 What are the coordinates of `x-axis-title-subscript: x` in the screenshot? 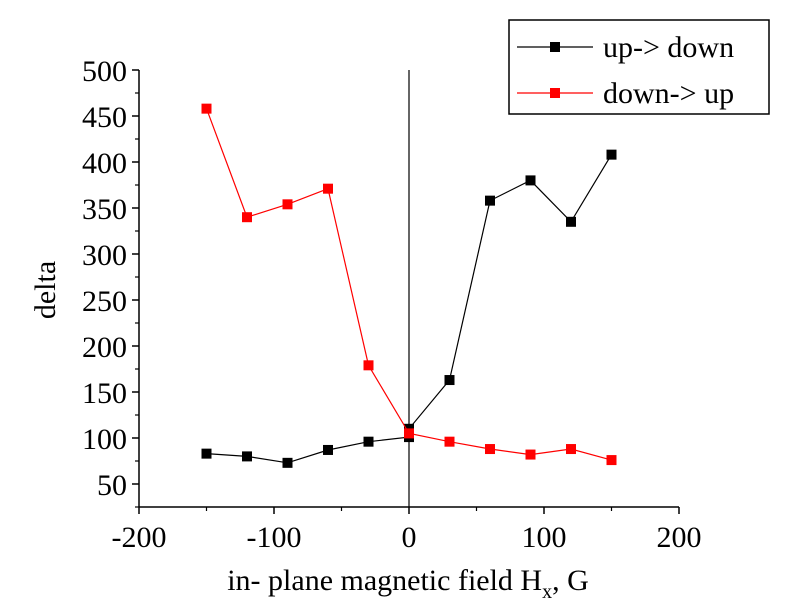 It's located at (547, 592).